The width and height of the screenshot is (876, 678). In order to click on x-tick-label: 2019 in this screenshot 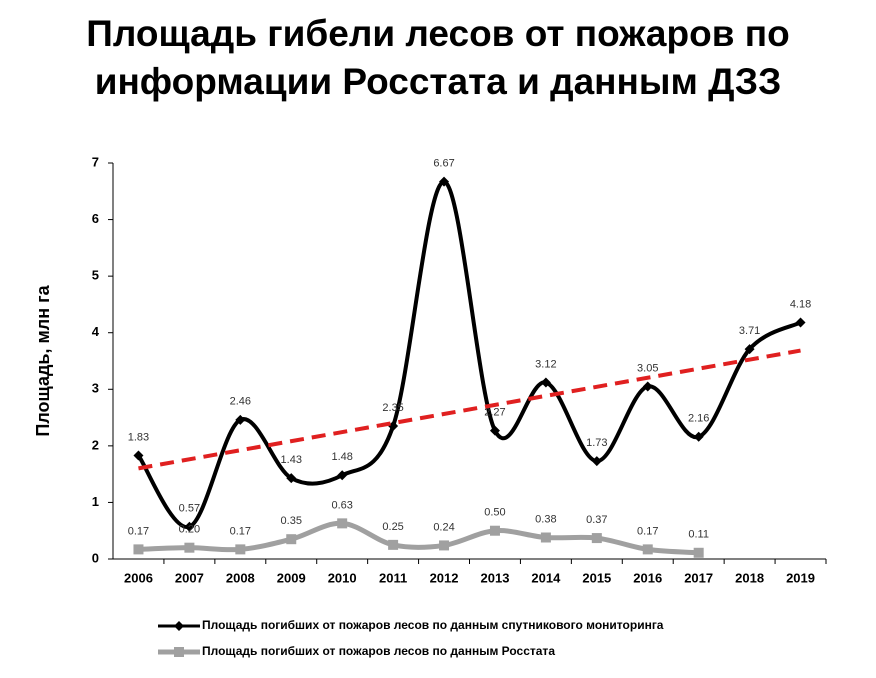, I will do `click(800, 577)`.